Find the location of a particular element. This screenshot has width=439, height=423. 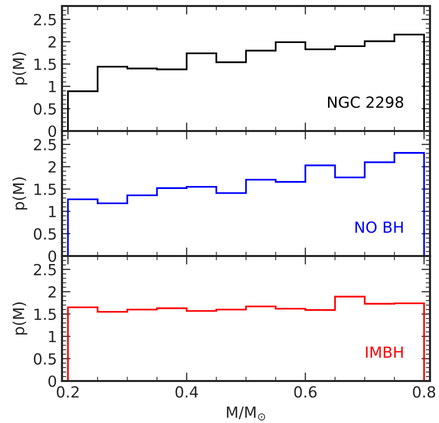

x-tick-label: 0.8 is located at coordinates (424, 392).